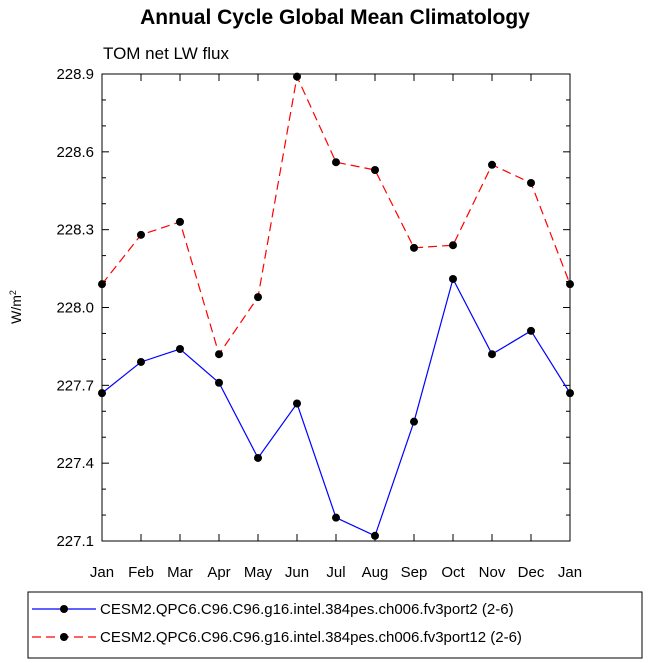 The width and height of the screenshot is (649, 663). What do you see at coordinates (75, 230) in the screenshot?
I see `y-tick-label: 228.3` at bounding box center [75, 230].